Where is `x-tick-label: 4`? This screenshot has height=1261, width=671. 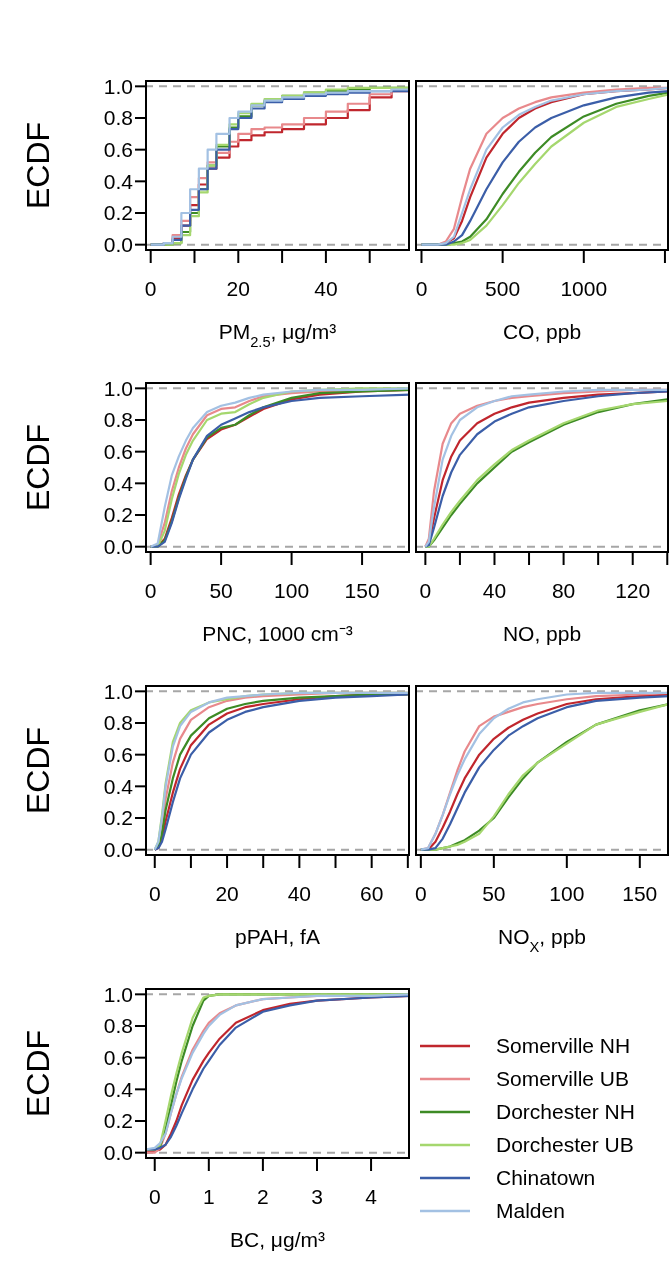 x-tick-label: 4 is located at coordinates (371, 1196).